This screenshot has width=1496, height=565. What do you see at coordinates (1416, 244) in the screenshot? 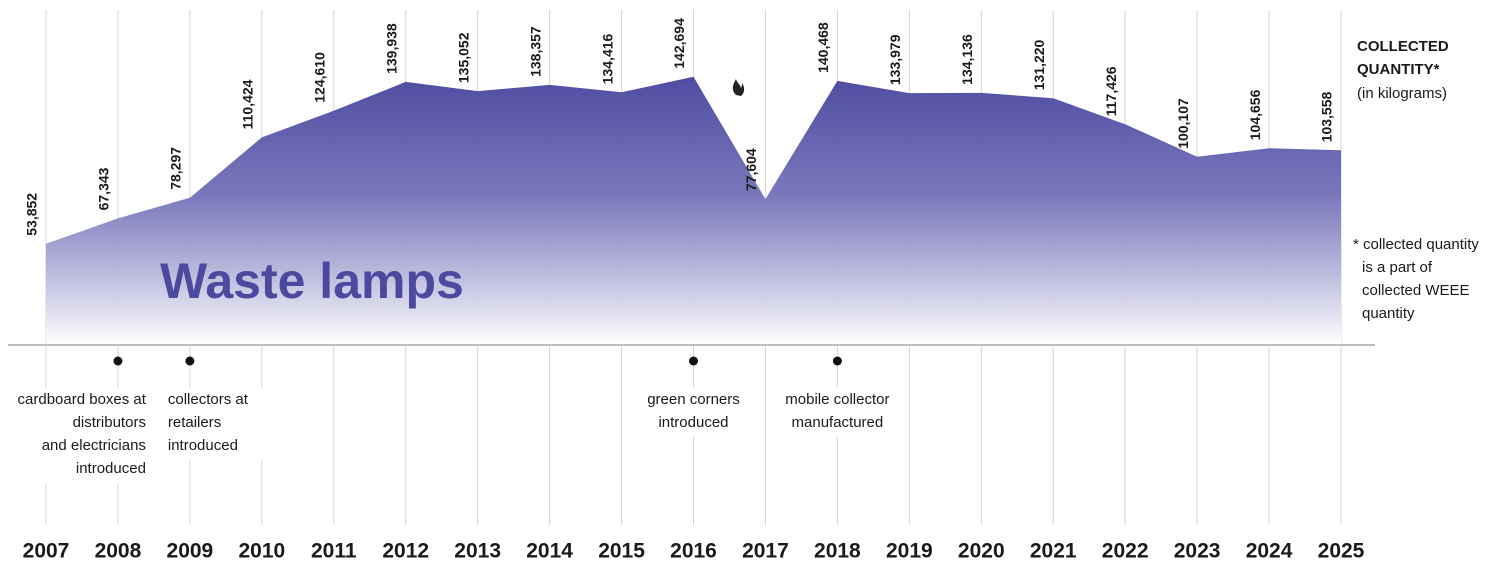
I see `footnote: * collected quantity` at bounding box center [1416, 244].